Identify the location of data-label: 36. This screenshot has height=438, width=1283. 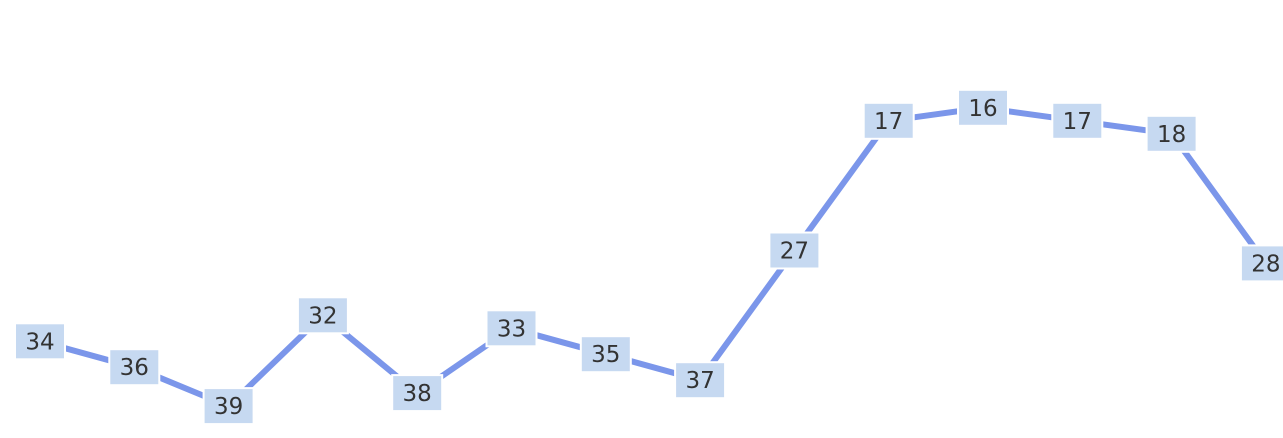
(134, 368).